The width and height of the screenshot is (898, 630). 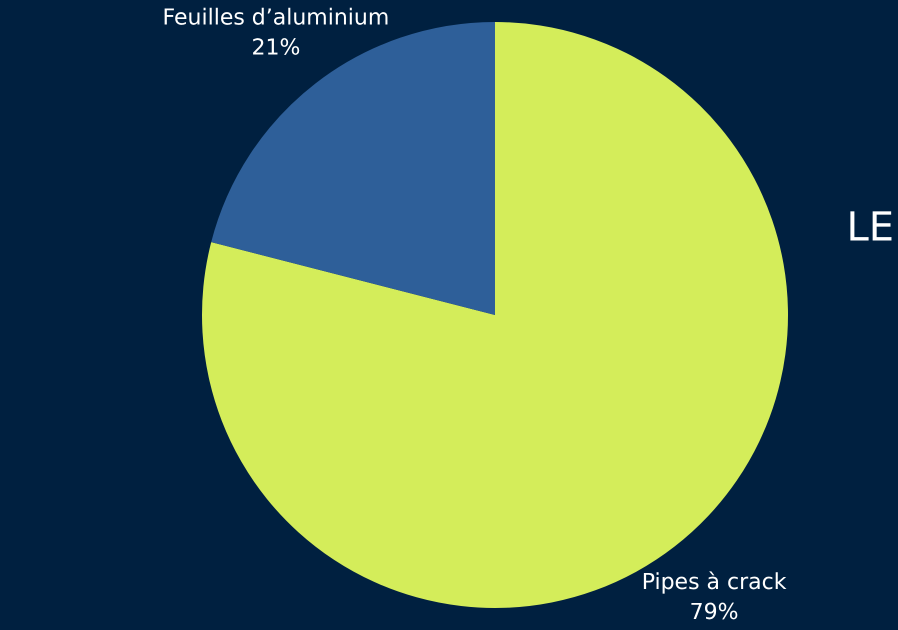 I want to click on text: LE, so click(x=870, y=227).